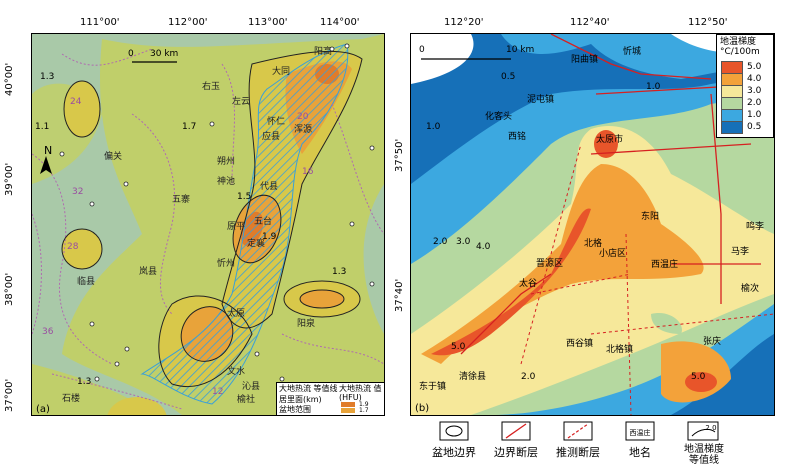 The width and height of the screenshot is (787, 475). What do you see at coordinates (704, 455) in the screenshot?
I see `legend-gradient-line: 地温梯度 等值线` at bounding box center [704, 455].